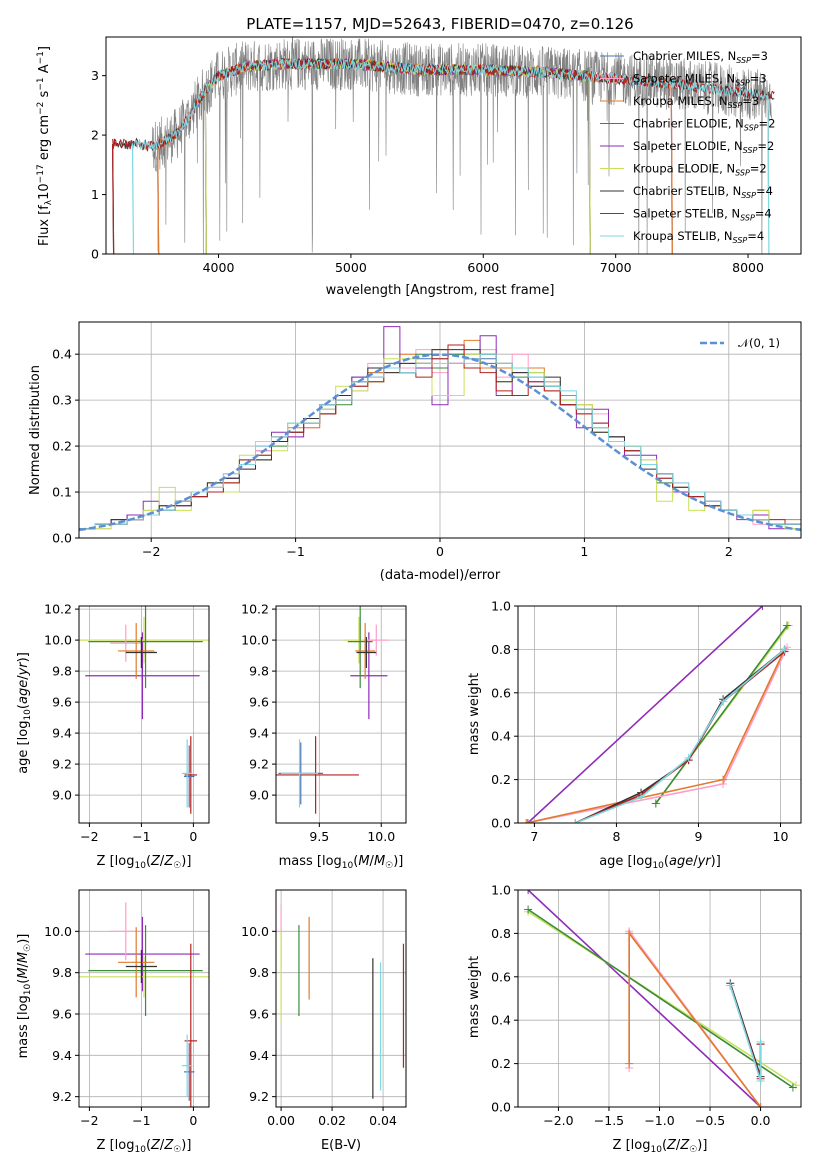 This screenshot has height=1170, width=819. What do you see at coordinates (45, 146) in the screenshot?
I see `spectrum-ylabel: Flux [fλ10−17 erg cm−2 s−1 A−1]` at bounding box center [45, 146].